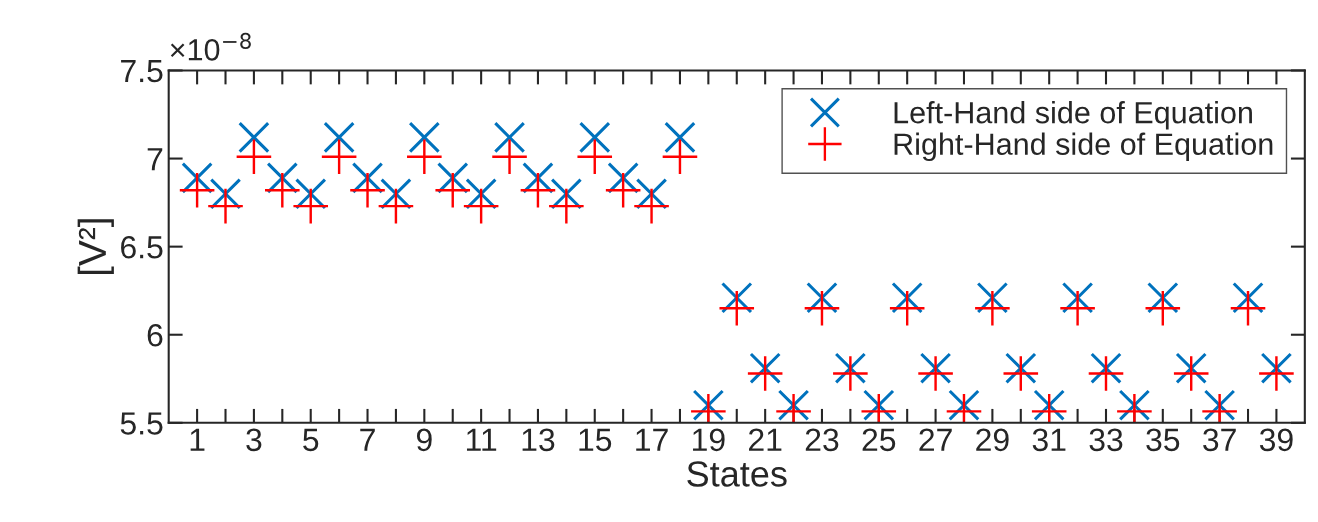 This screenshot has height=522, width=1318. I want to click on legend-label: Left-Hand side of Equation, so click(1073, 115).